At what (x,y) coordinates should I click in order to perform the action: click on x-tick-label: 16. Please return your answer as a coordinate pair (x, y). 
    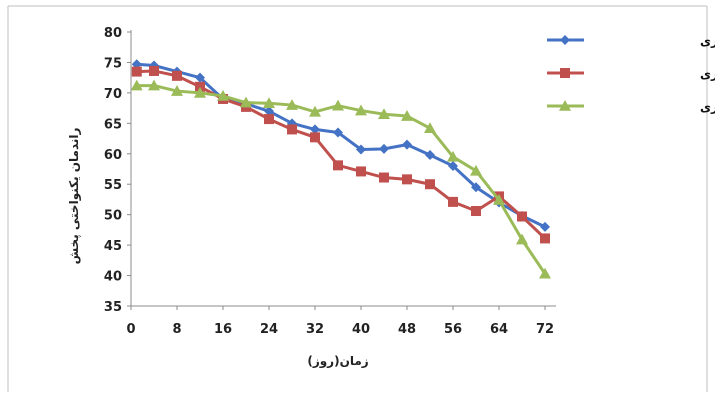
    Looking at the image, I should click on (223, 329).